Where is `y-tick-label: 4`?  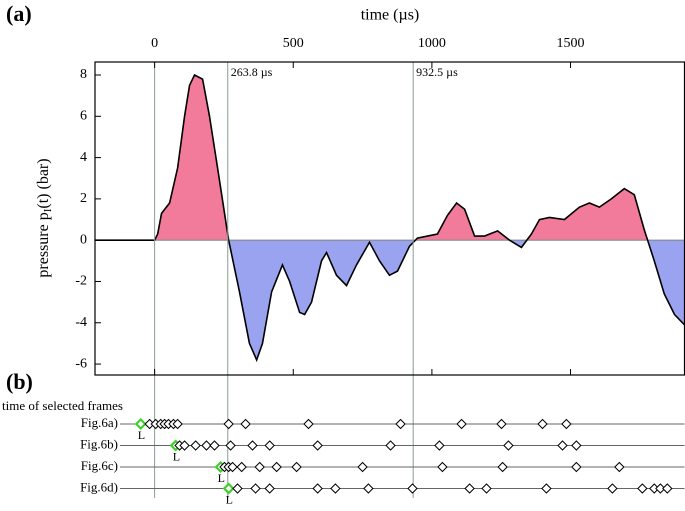 y-tick-label: 4 is located at coordinates (83, 157).